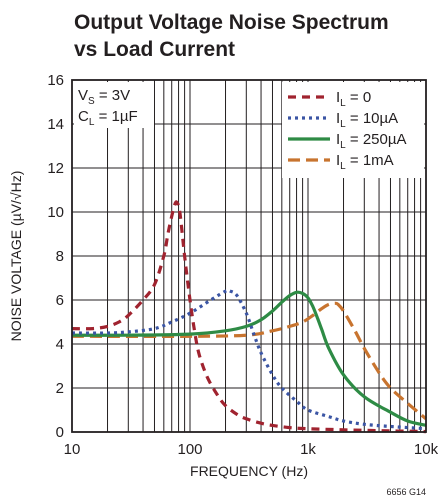  Describe the element at coordinates (367, 120) in the screenshot. I see `legend-label: IL = 10µA` at that location.